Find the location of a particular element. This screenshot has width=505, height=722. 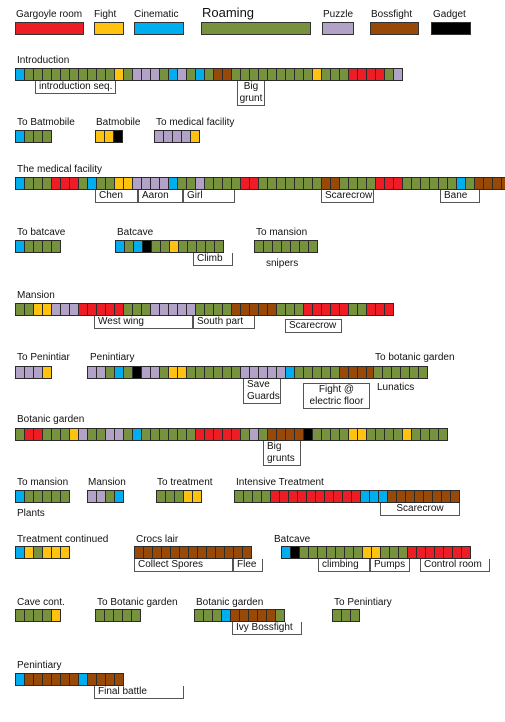

annotation-lunatics: Lunatics is located at coordinates (396, 387).